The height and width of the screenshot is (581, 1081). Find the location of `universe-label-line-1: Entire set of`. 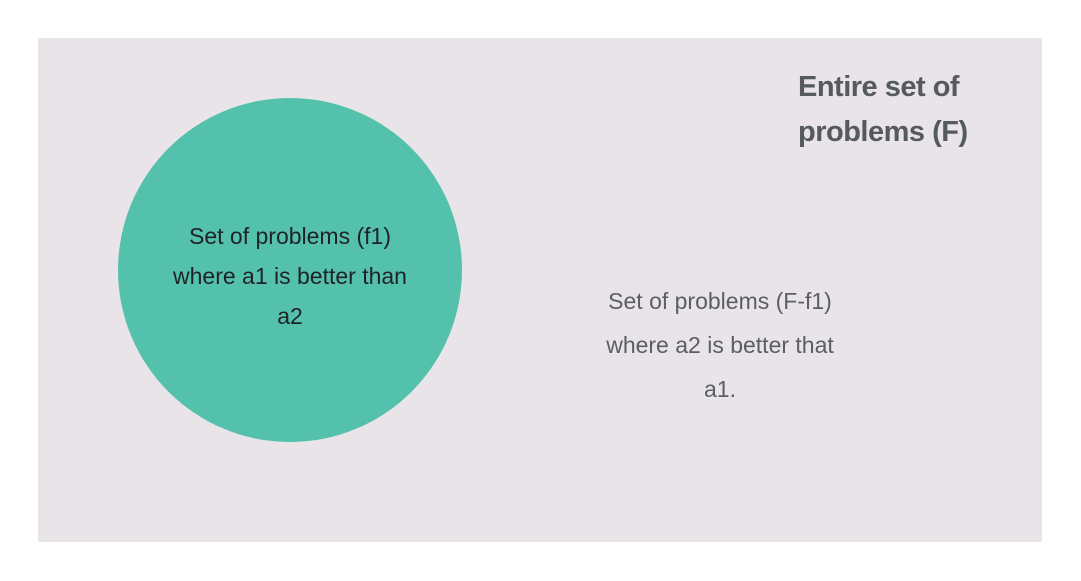

universe-label-line-1: Entire set of is located at coordinates (879, 87).